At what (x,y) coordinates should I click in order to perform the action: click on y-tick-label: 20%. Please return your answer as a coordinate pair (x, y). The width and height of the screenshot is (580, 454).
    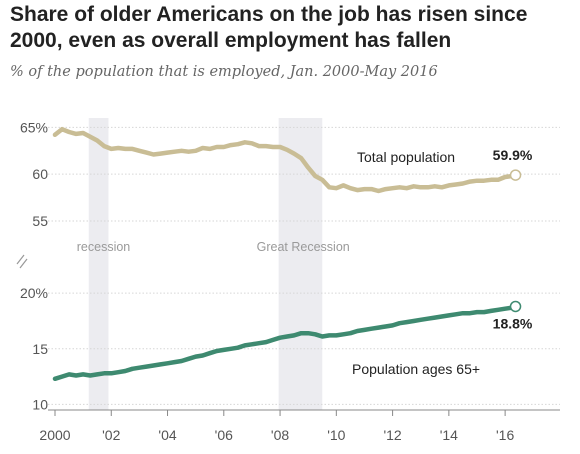
    Looking at the image, I should click on (34, 293).